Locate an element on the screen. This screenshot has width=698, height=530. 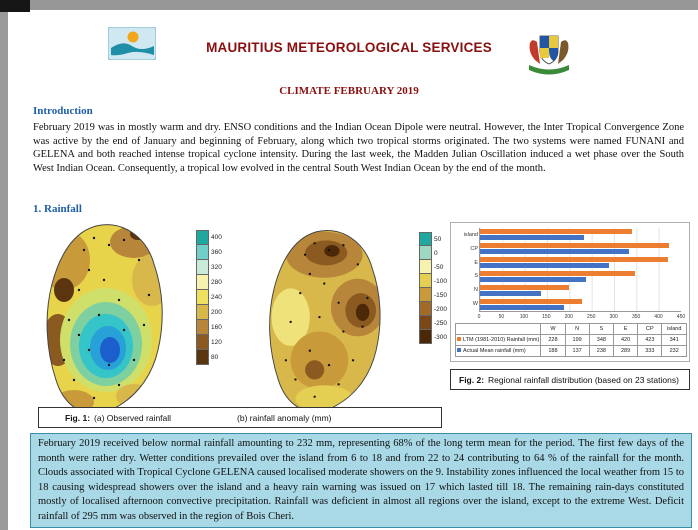
x-axis-tick: 250 is located at coordinates (591, 317).